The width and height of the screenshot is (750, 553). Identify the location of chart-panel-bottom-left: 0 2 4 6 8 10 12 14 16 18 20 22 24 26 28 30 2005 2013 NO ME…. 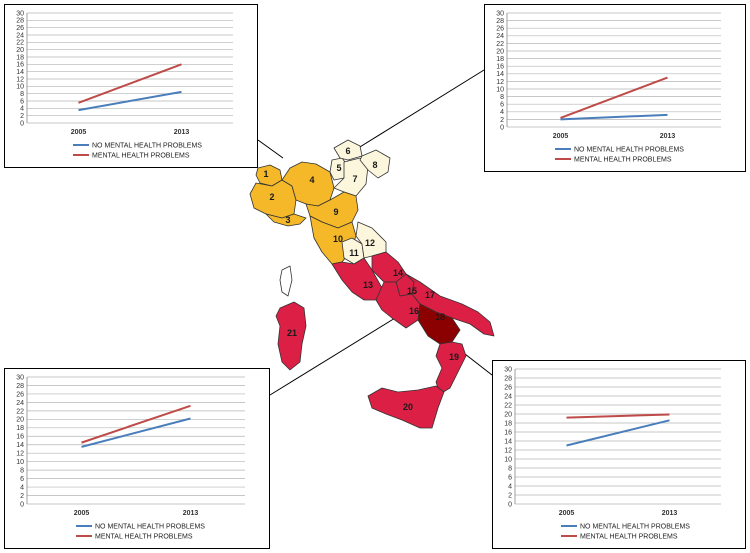
(137, 458).